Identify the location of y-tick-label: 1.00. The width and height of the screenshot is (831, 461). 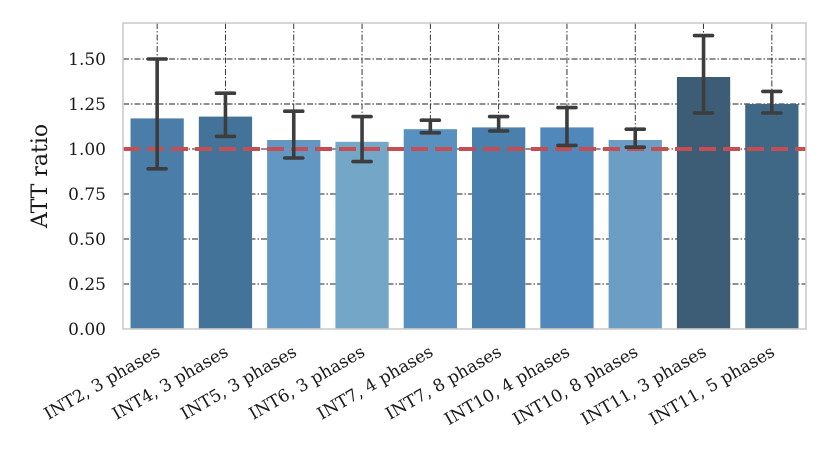
(87, 150).